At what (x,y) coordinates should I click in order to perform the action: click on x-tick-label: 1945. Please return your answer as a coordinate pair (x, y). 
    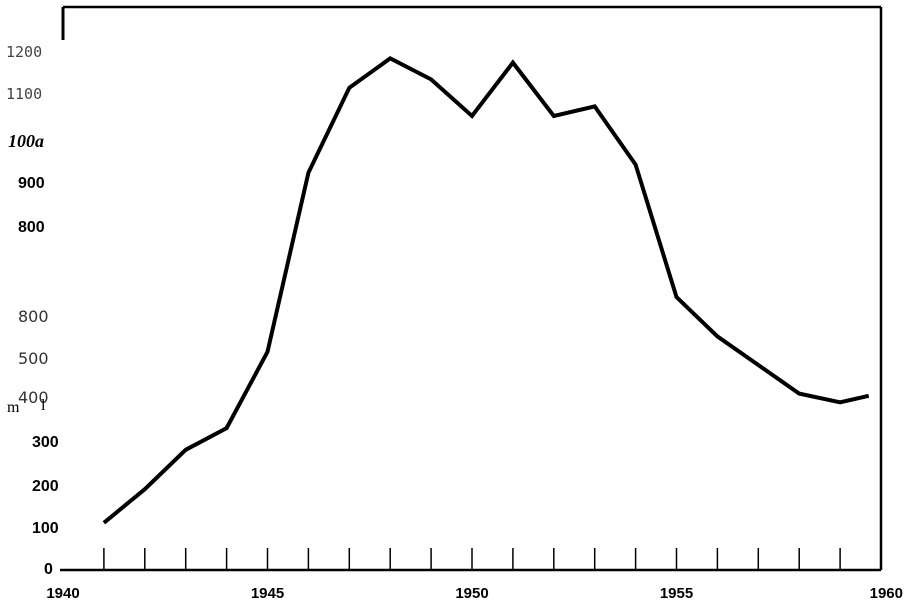
    Looking at the image, I should click on (267, 593).